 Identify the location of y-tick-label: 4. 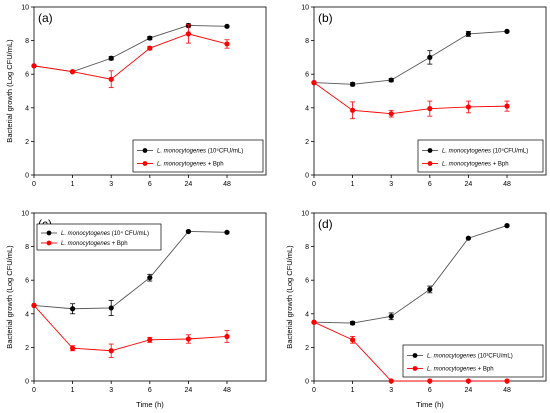
(307, 108).